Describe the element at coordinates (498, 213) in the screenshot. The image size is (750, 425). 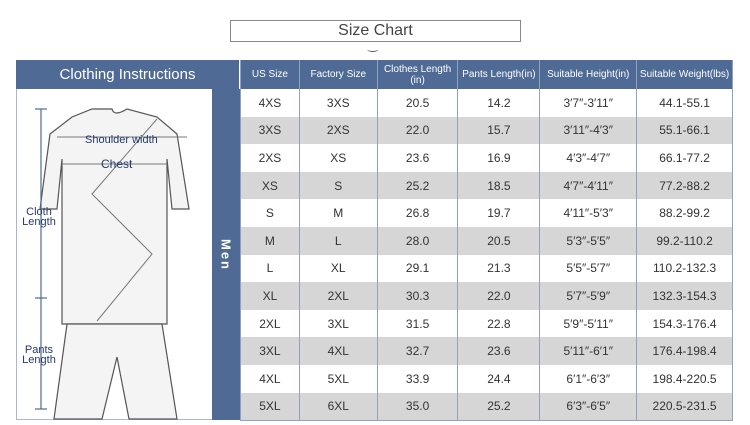
I see `table-cell: 19.7` at that location.